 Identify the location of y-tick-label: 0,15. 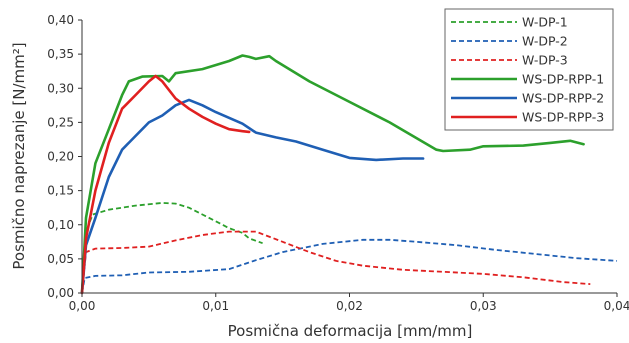
(60, 191).